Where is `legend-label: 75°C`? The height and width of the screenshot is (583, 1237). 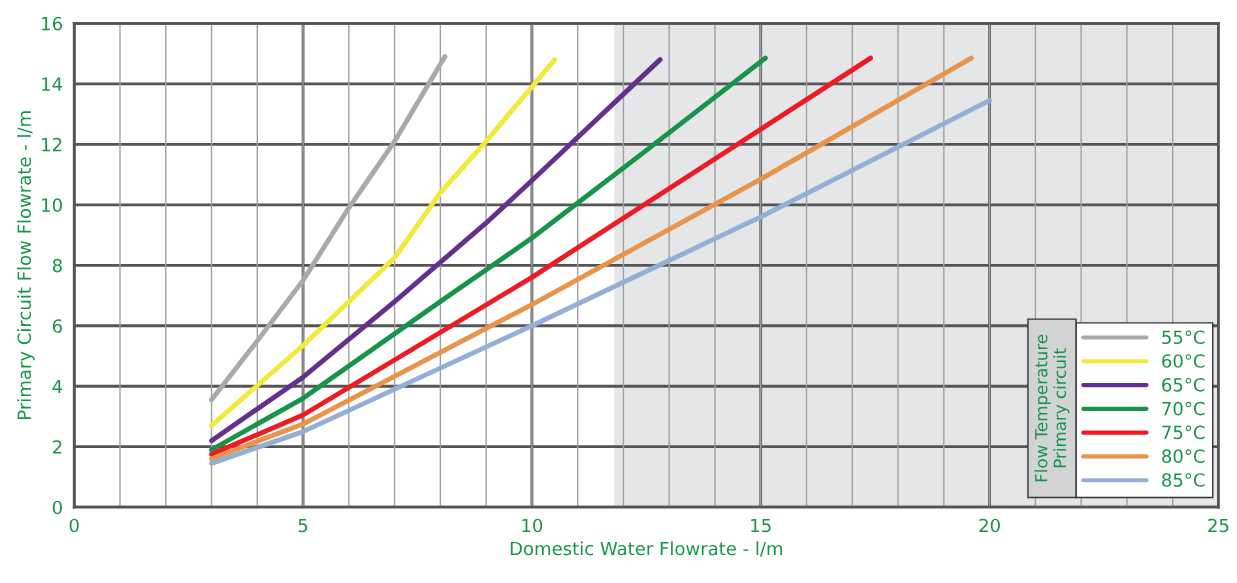 legend-label: 75°C is located at coordinates (1183, 432).